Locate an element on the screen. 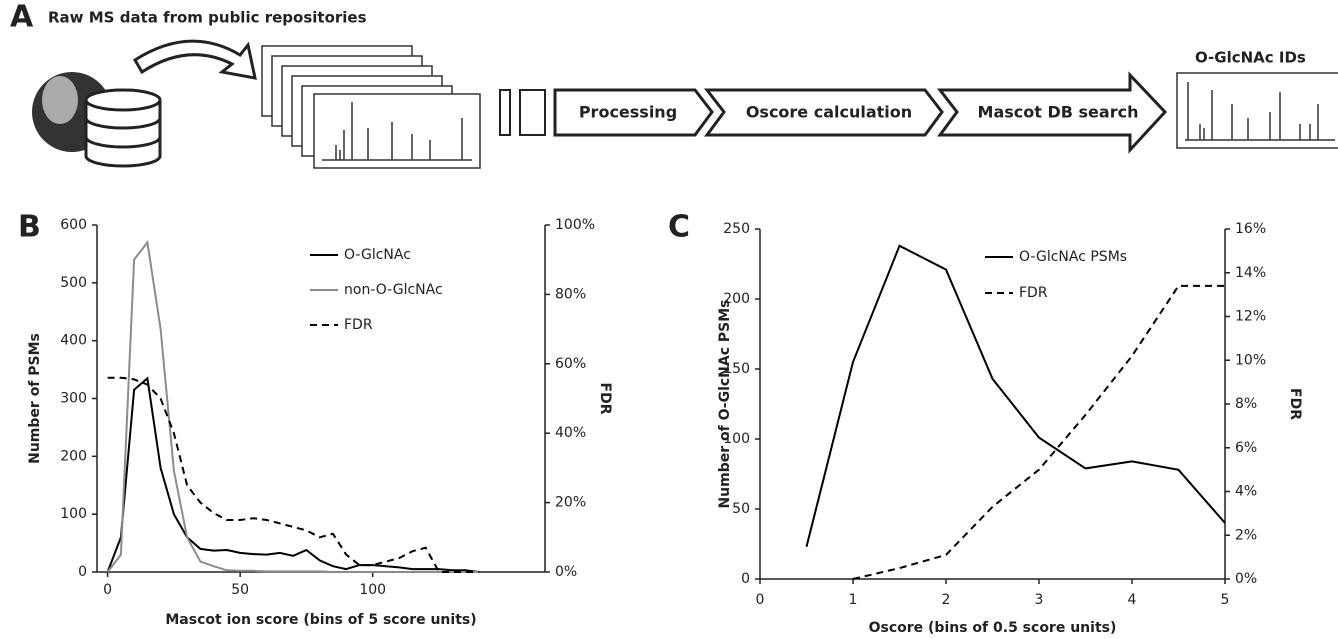 The width and height of the screenshot is (1338, 639). step-label: Oscore calculation is located at coordinates (829, 112).